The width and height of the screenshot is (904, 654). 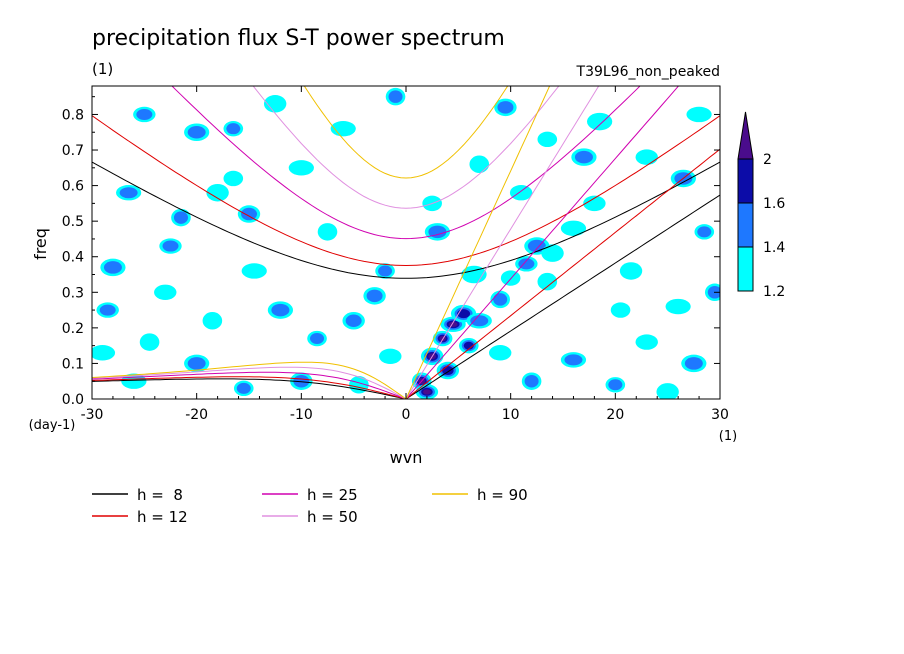 I want to click on x-tick-label: 0, so click(x=406, y=415).